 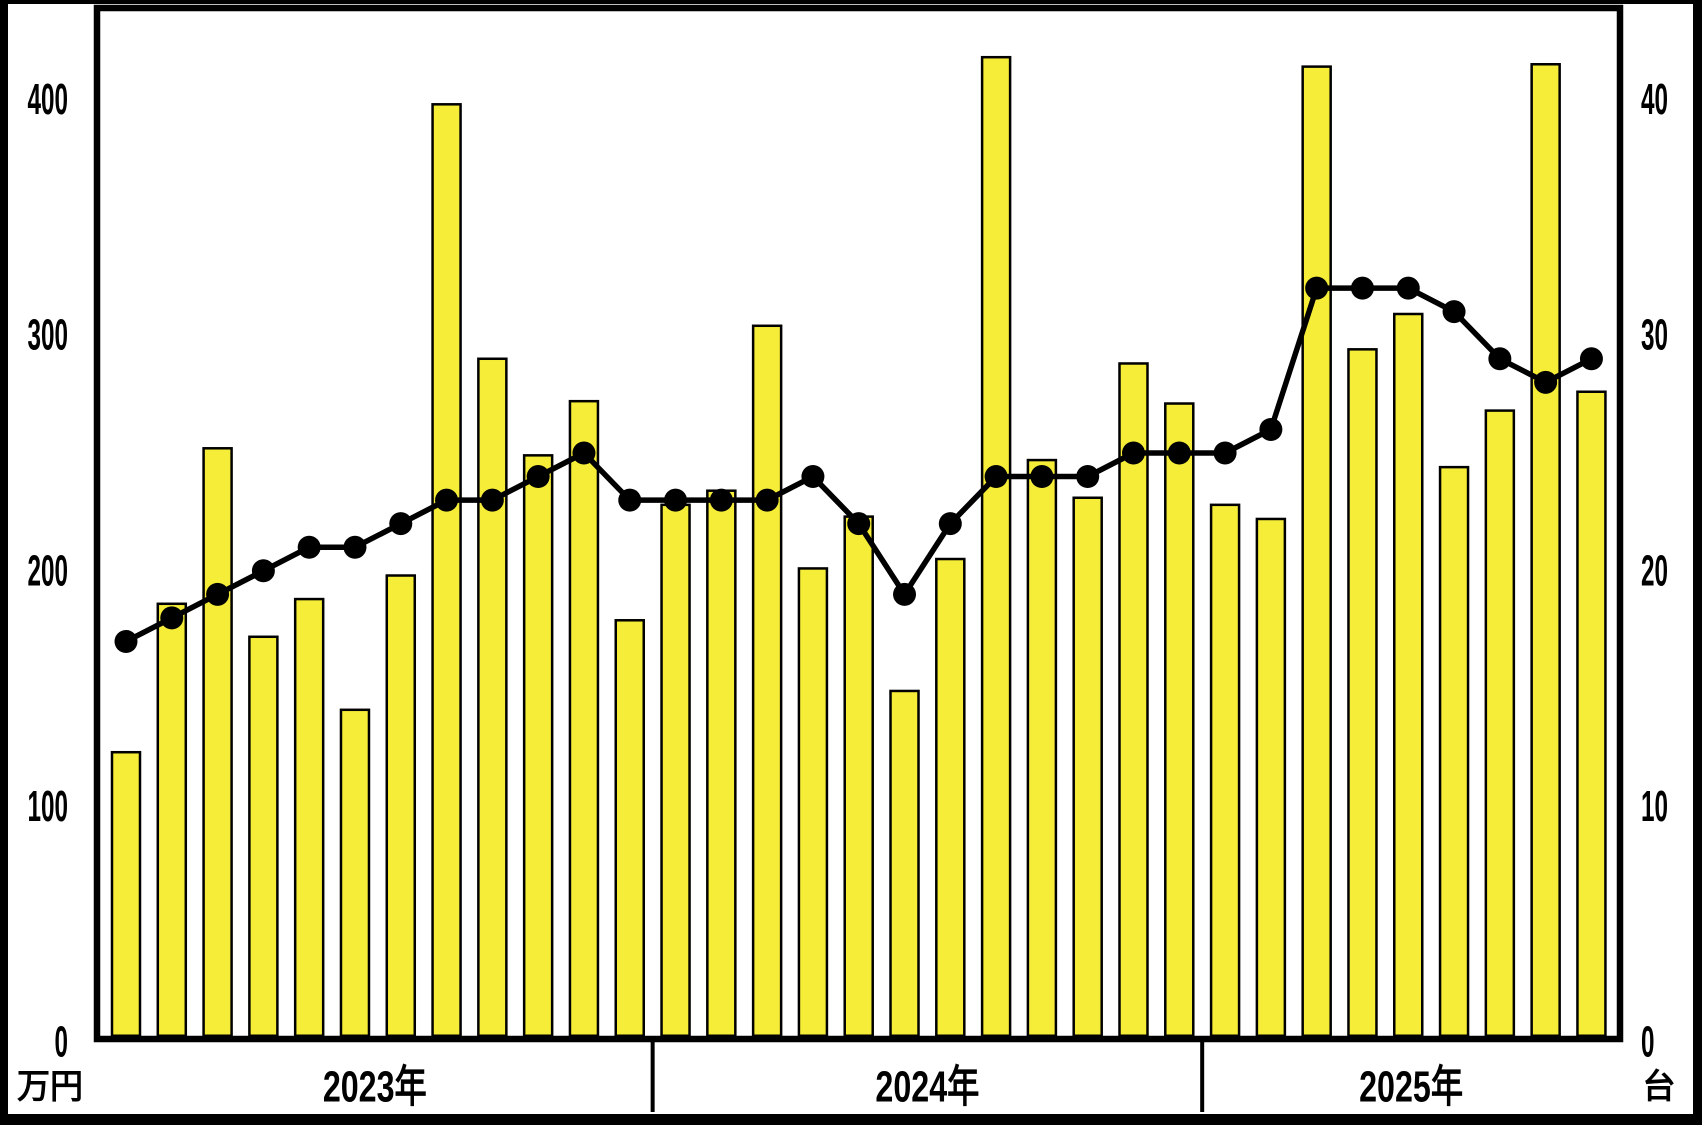 I want to click on right-axis-tick-10: 10, so click(x=1654, y=806).